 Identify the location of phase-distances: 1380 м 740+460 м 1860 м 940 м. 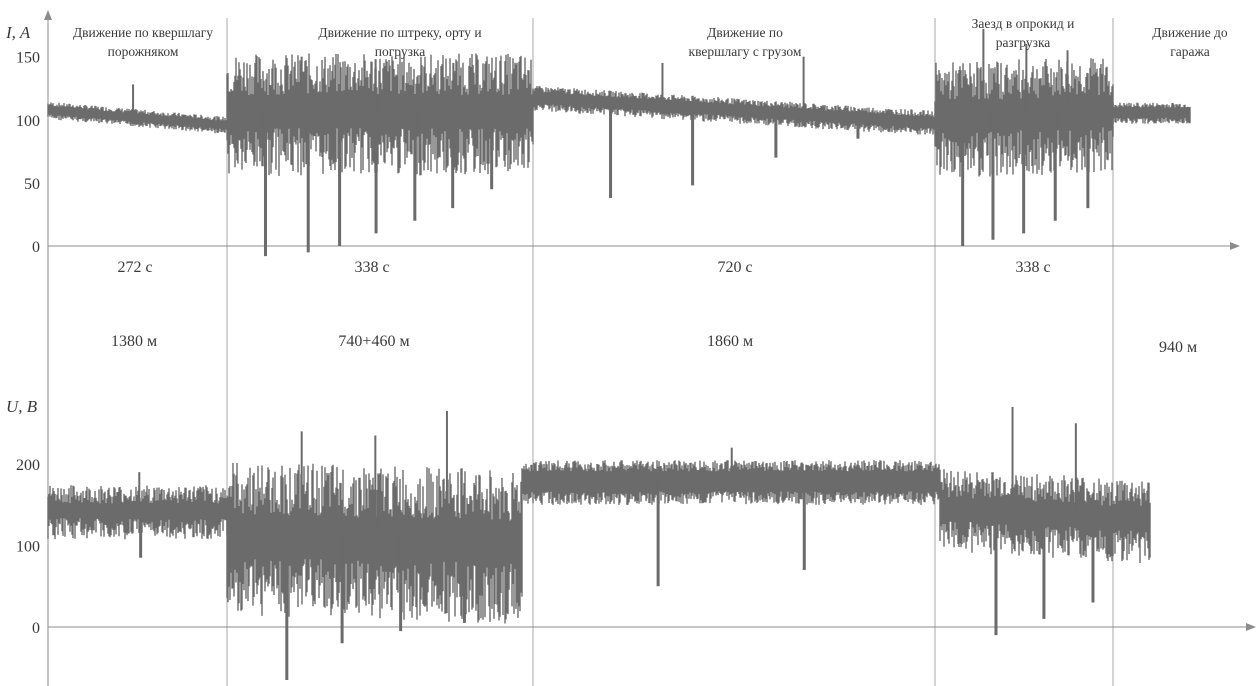
(654, 344).